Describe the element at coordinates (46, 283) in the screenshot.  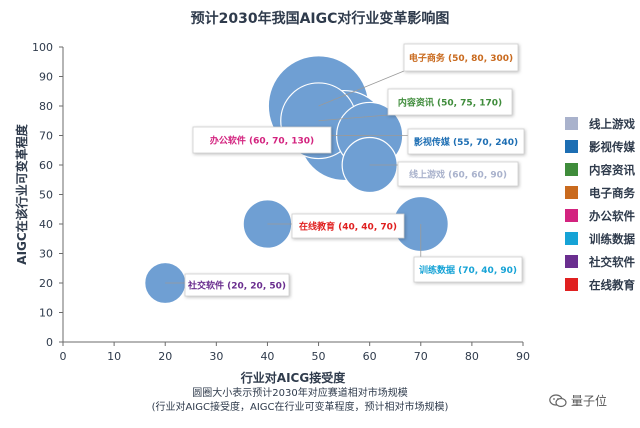
I see `y-tick-label: 20` at that location.